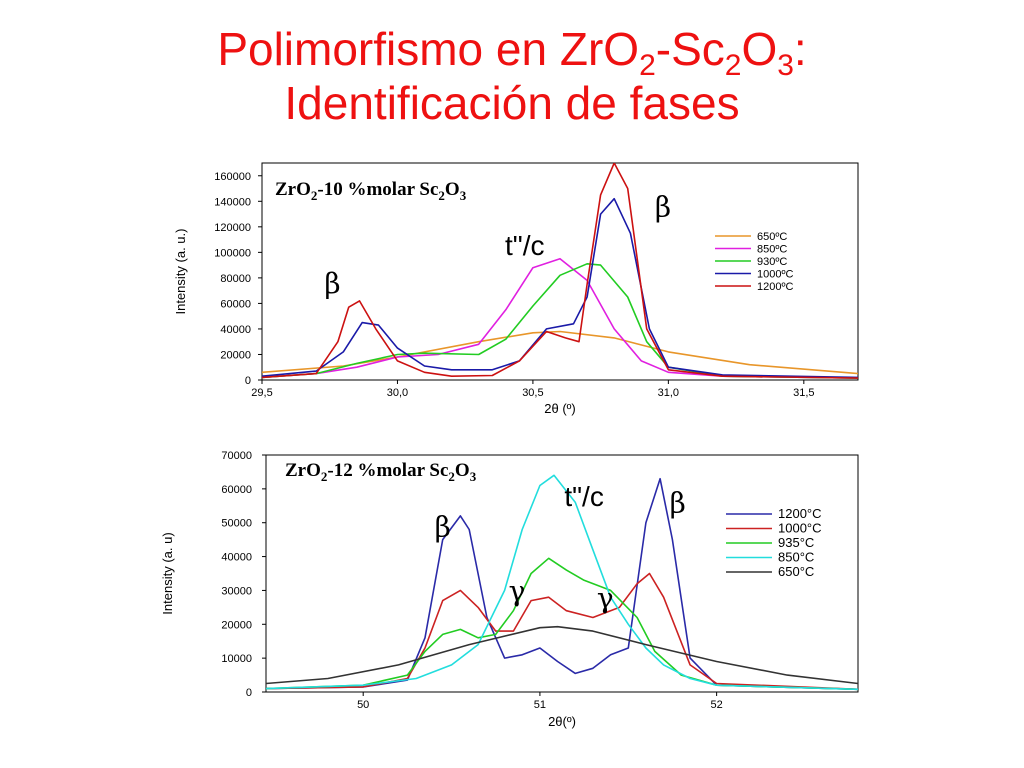 This screenshot has width=1024, height=768. I want to click on chart-title: ZrO2-10 %molar Sc2O3, so click(371, 191).